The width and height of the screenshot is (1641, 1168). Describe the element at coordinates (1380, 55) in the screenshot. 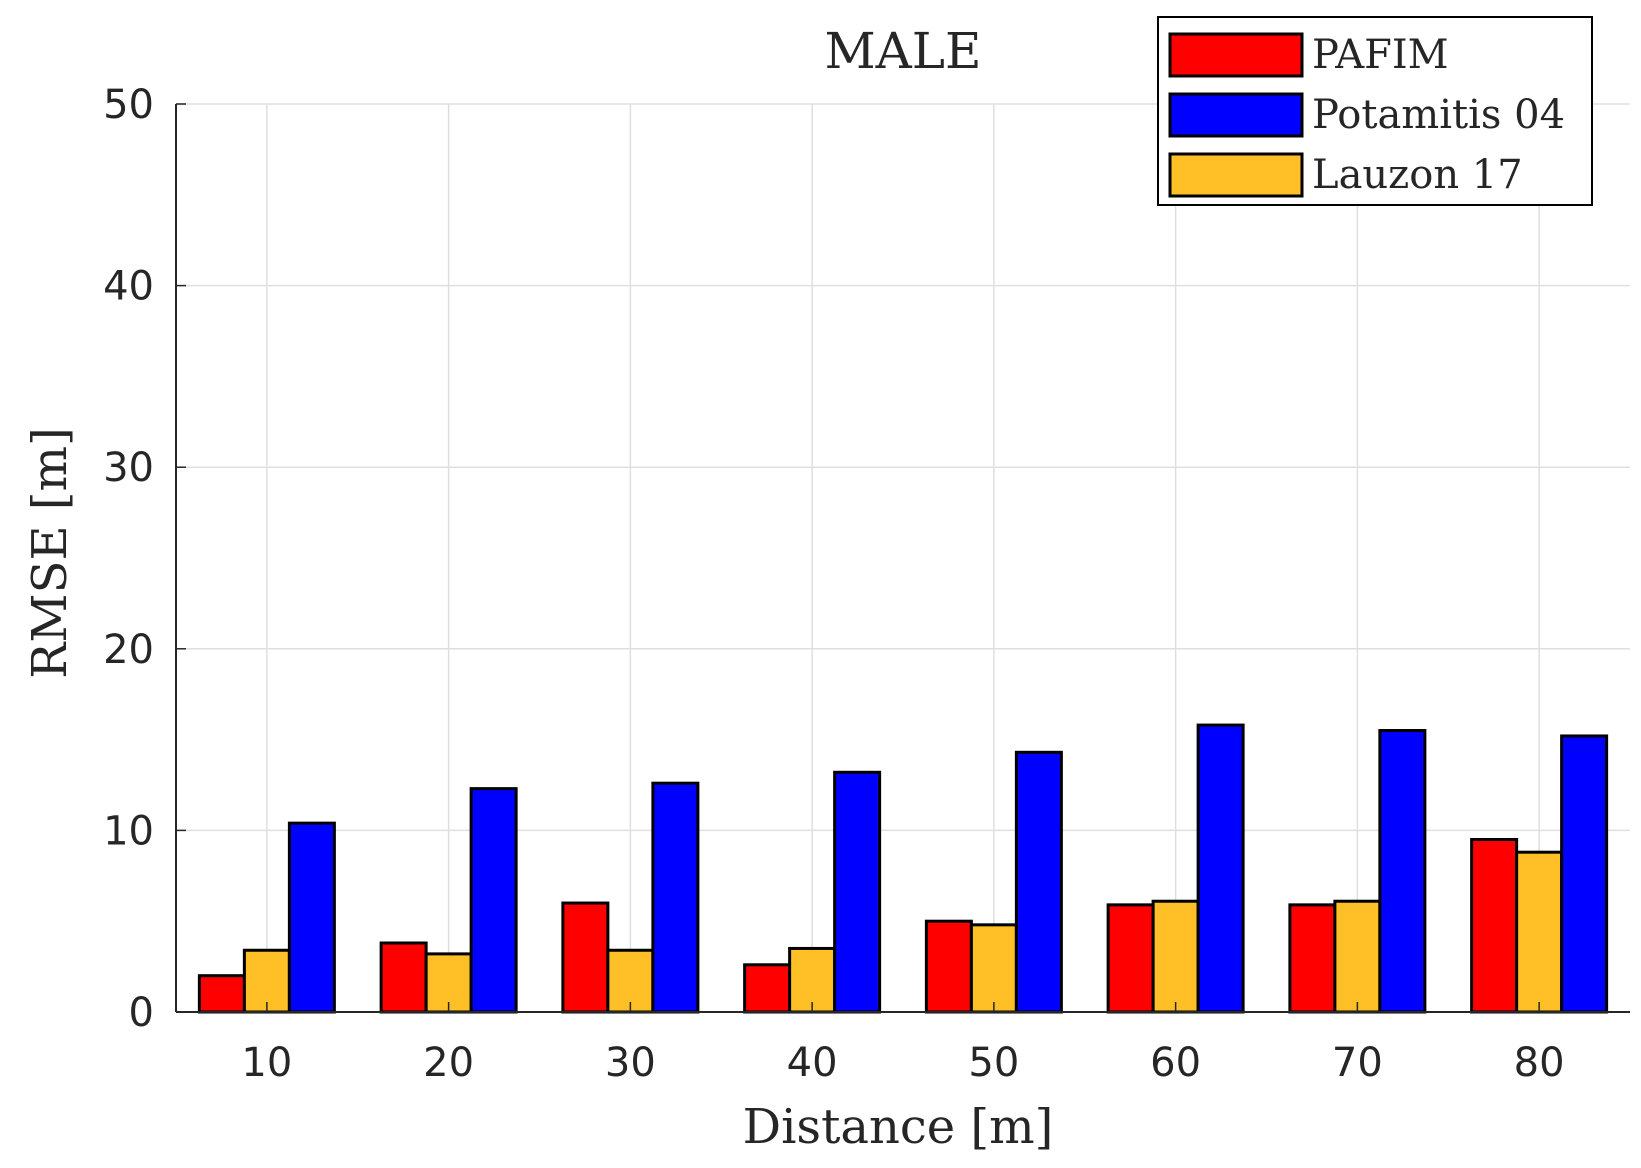

I see `legend-label: PAFIM` at that location.